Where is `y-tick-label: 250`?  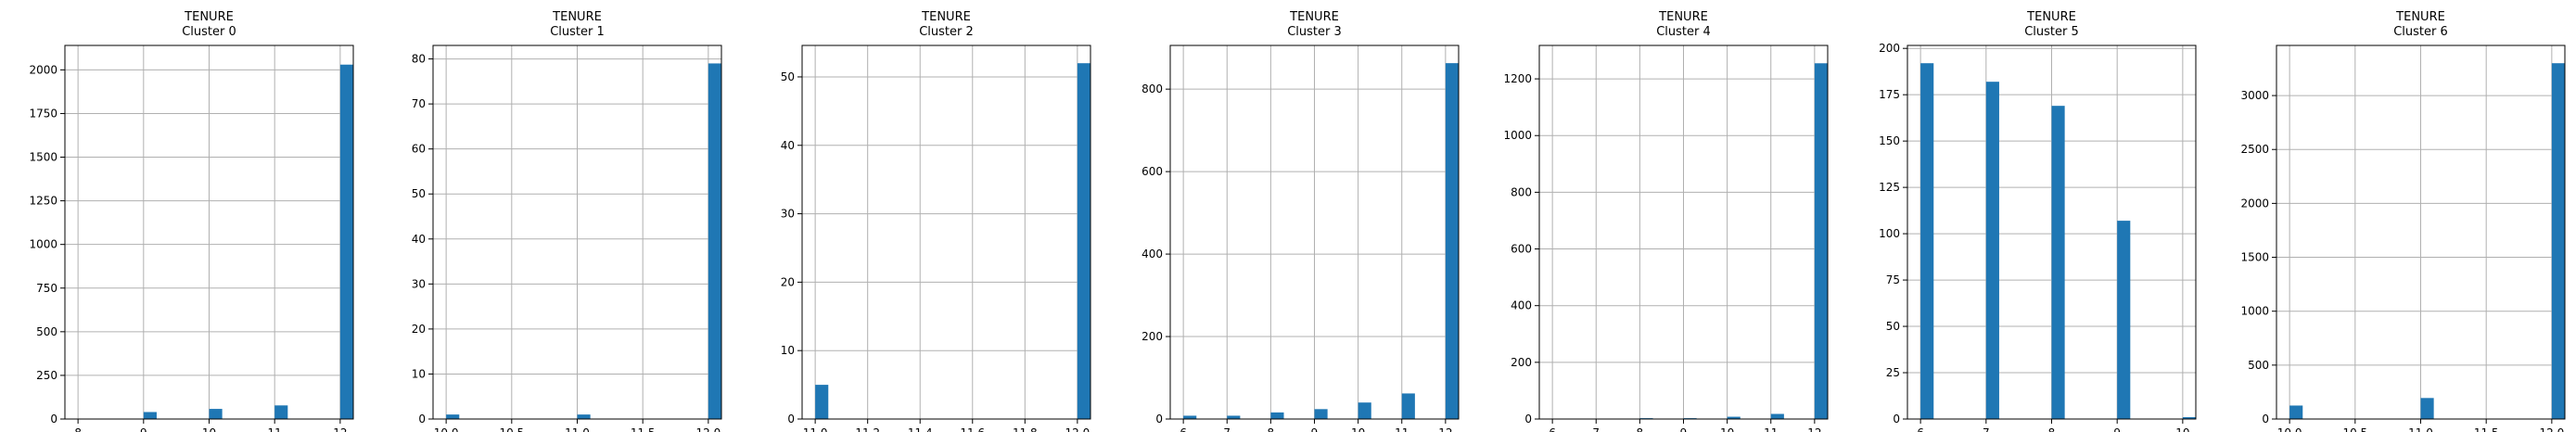
y-tick-label: 250 is located at coordinates (46, 375).